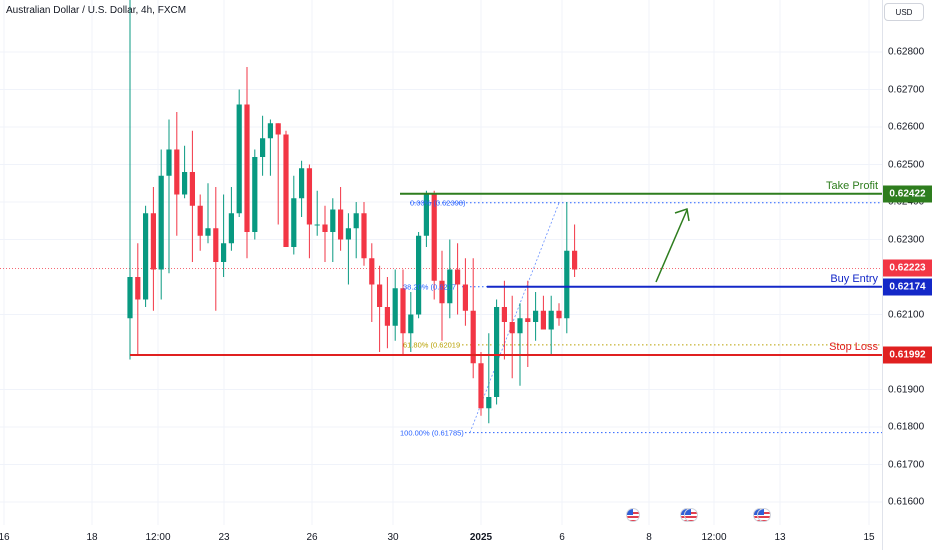 The image size is (932, 550). Describe the element at coordinates (852, 185) in the screenshot. I see `take-profit-label: Take Profit` at that location.